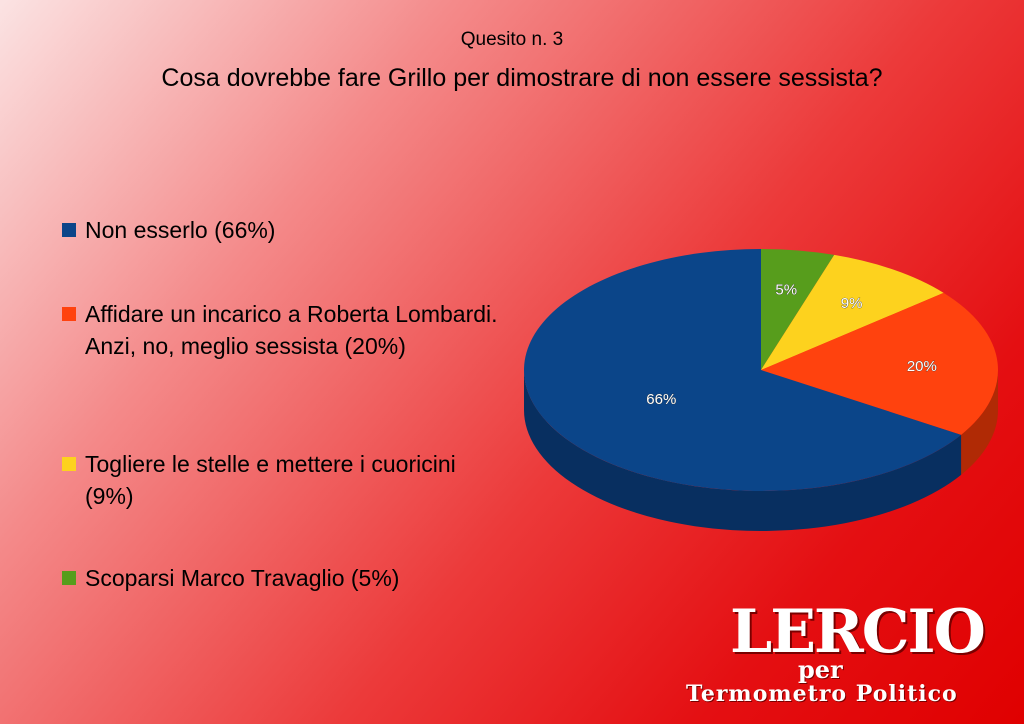 The width and height of the screenshot is (1024, 724). What do you see at coordinates (512, 39) in the screenshot?
I see `chart-subtitle: Quesito n. 3` at bounding box center [512, 39].